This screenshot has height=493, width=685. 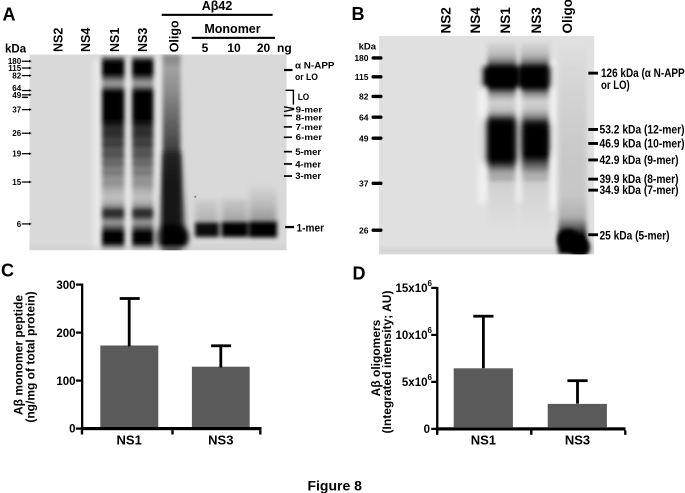 What do you see at coordinates (284, 48) in the screenshot?
I see `svg-text: ng` at bounding box center [284, 48].